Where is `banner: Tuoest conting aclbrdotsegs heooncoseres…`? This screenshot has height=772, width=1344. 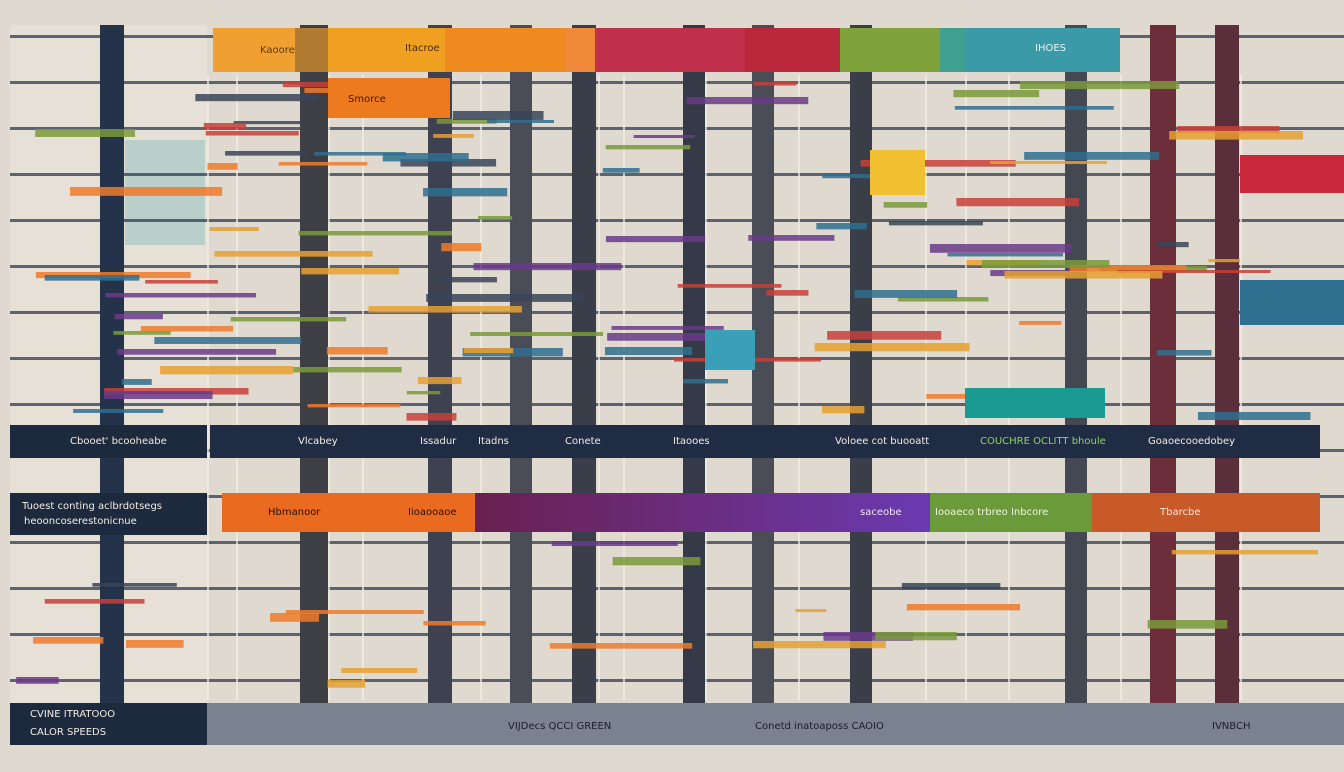
banner: Tuoest conting aclbrdotsegs heooncoseres… is located at coordinates (665, 514).